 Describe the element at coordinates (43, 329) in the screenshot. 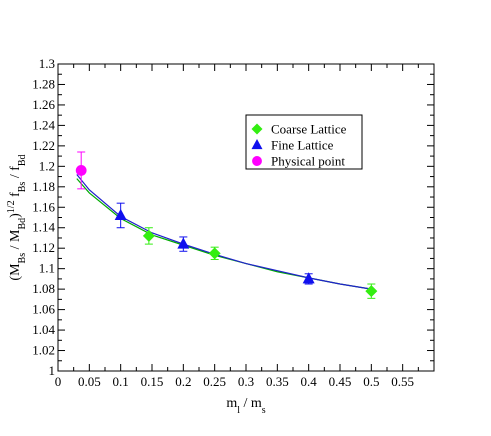

I see `y-tick-label: 1.04` at that location.